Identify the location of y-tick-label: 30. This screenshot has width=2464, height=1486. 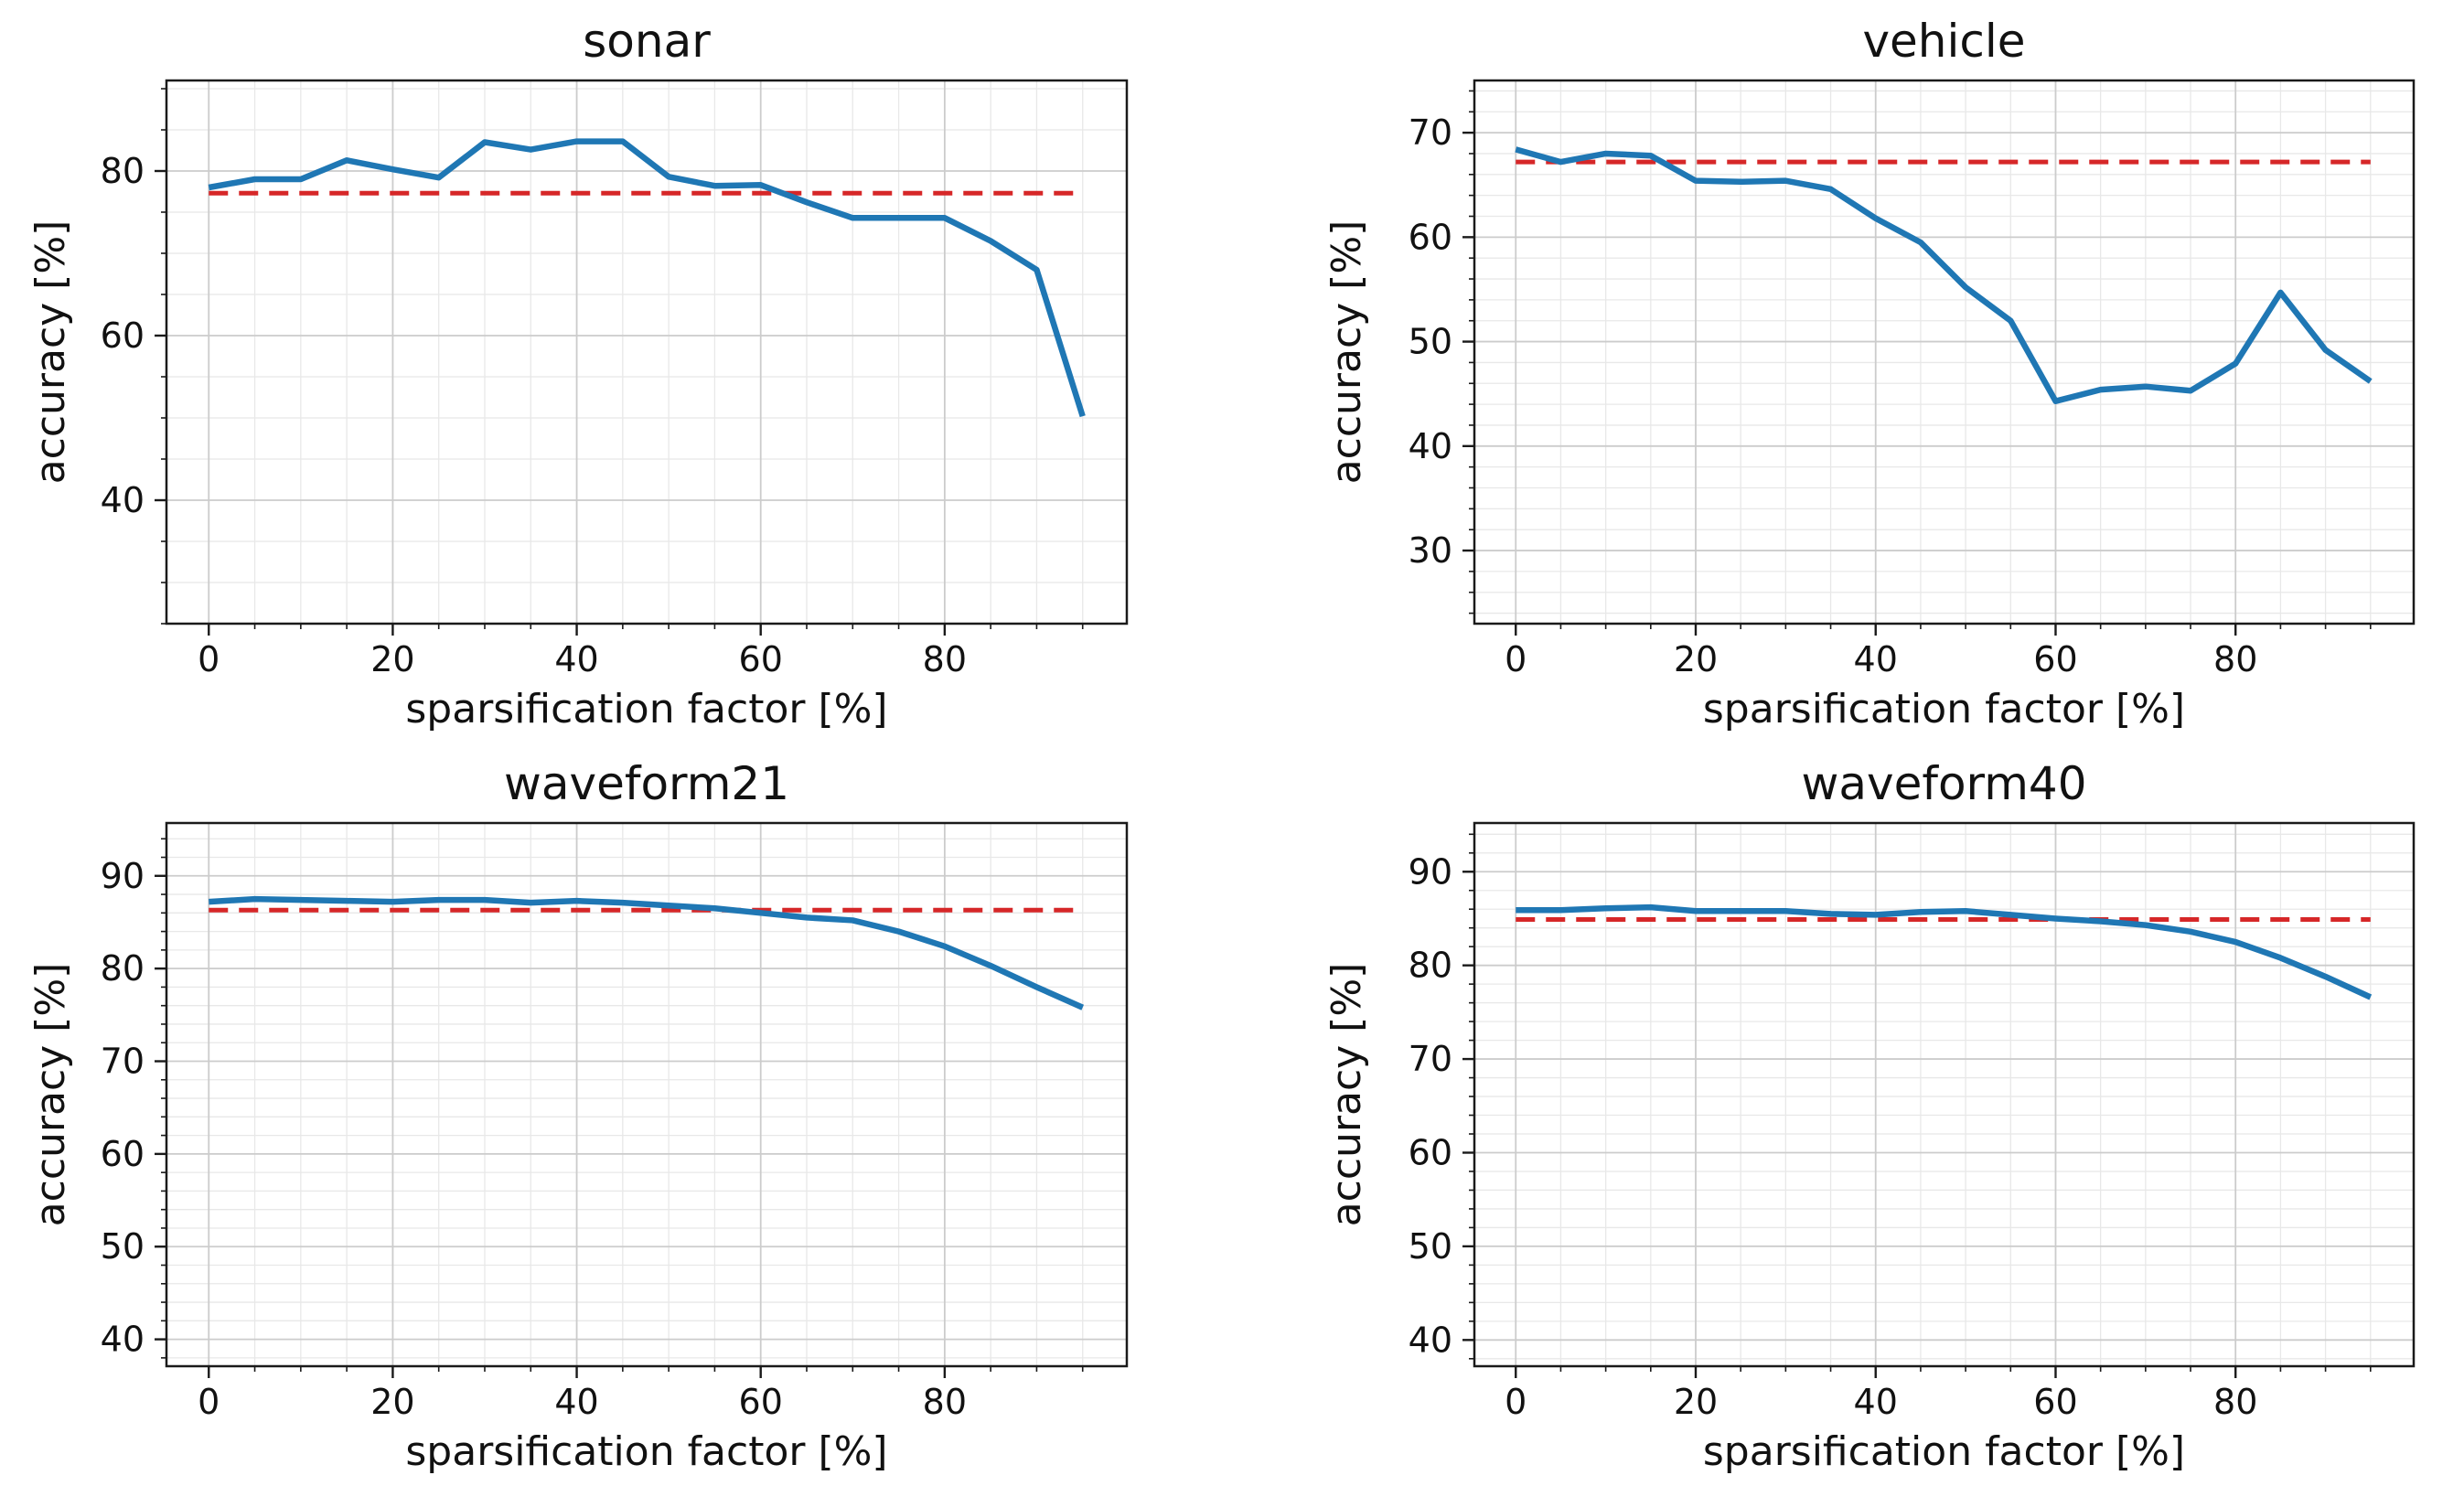
(1430, 550).